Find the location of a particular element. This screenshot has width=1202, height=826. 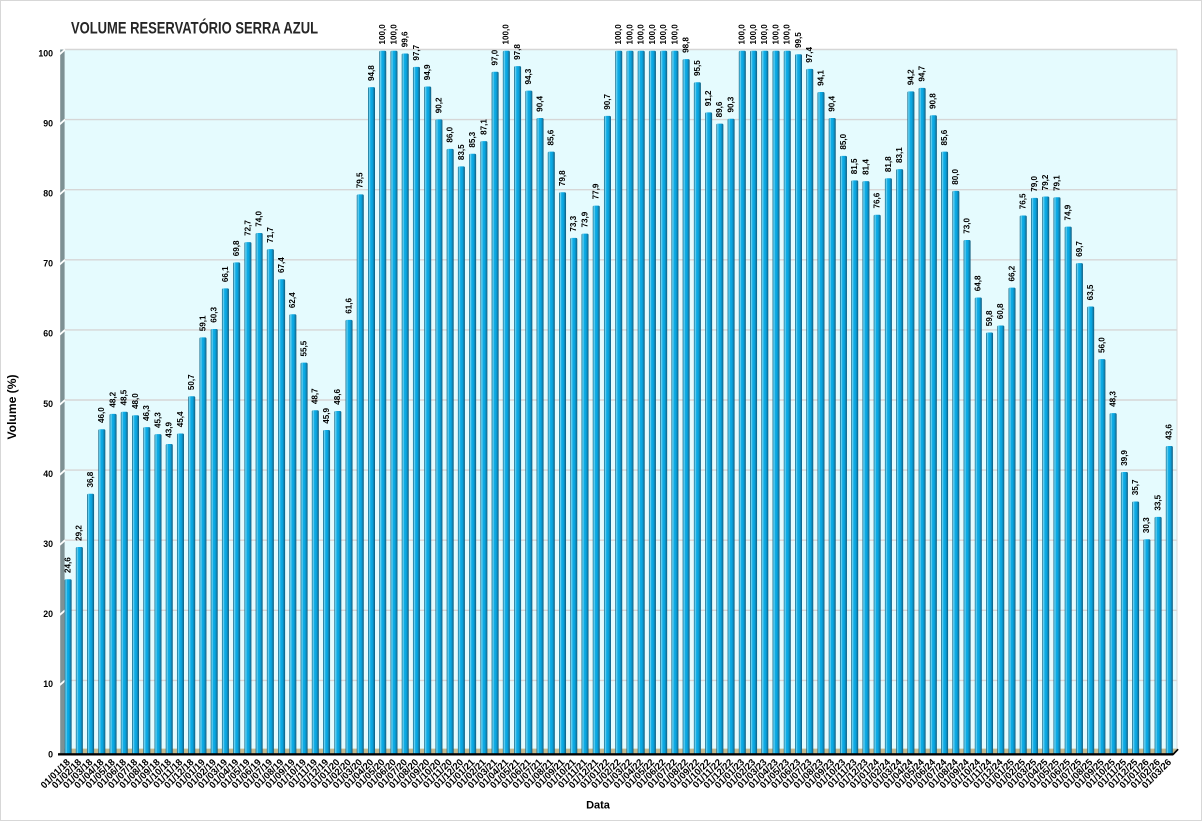

svg-text: 0 is located at coordinates (50, 754).